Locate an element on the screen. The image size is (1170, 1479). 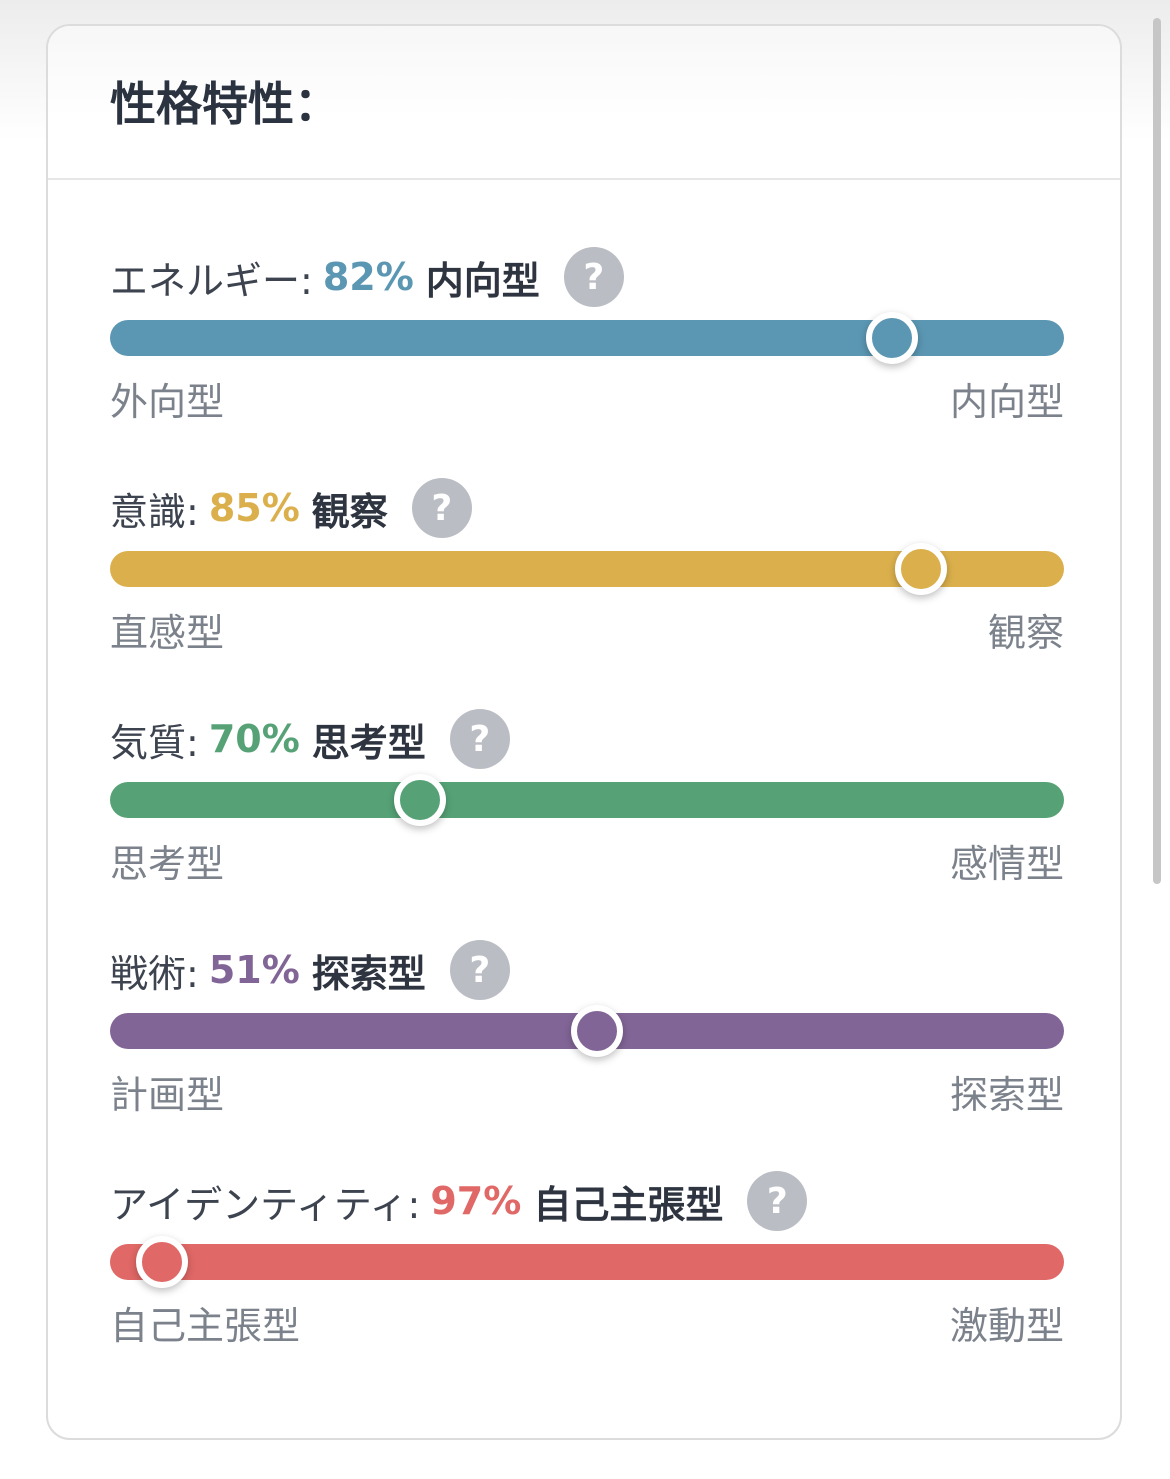
trait-right-label: 感情型 is located at coordinates (1006, 864).